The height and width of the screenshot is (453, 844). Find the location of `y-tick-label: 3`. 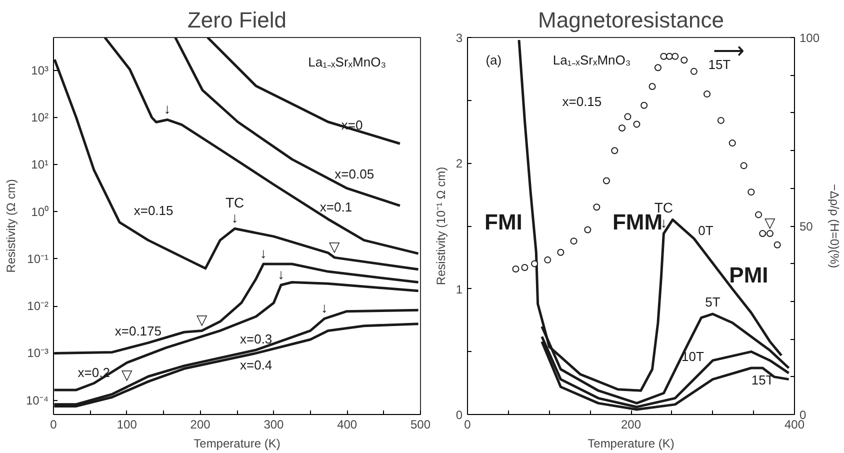

y-tick-label: 3 is located at coordinates (459, 38).